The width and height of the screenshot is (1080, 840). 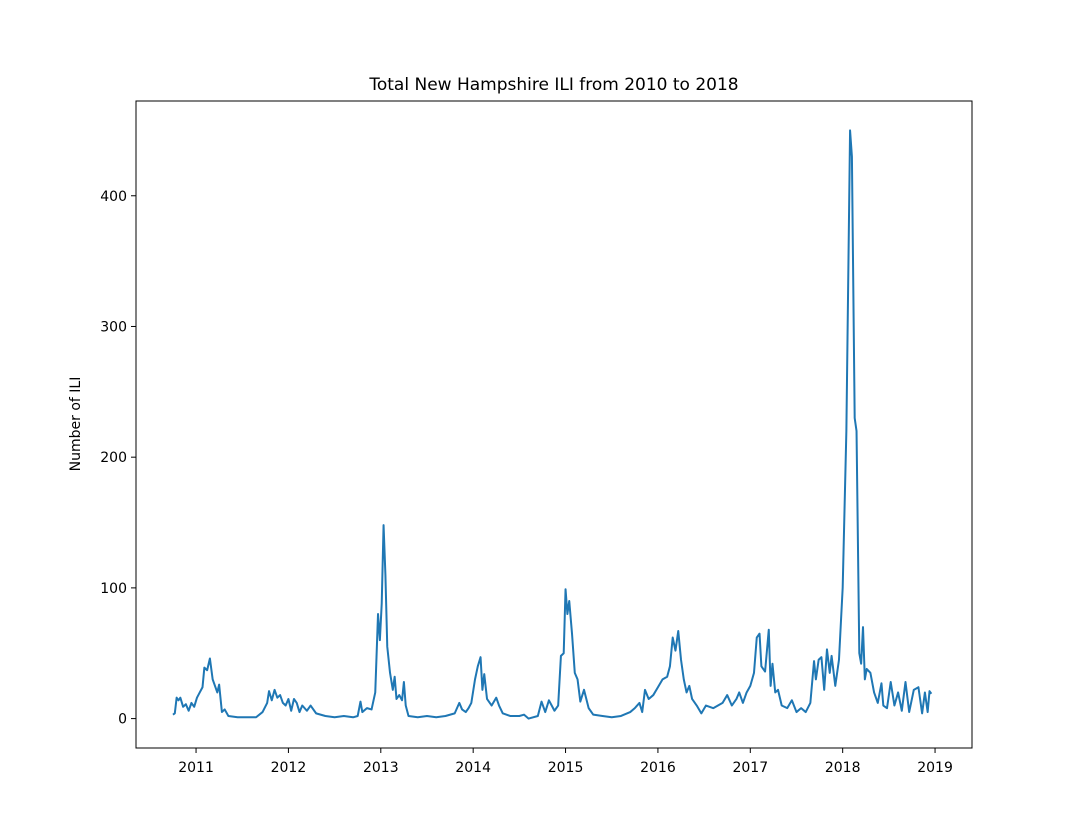 I want to click on x-tick-label: 2018, so click(x=843, y=768).